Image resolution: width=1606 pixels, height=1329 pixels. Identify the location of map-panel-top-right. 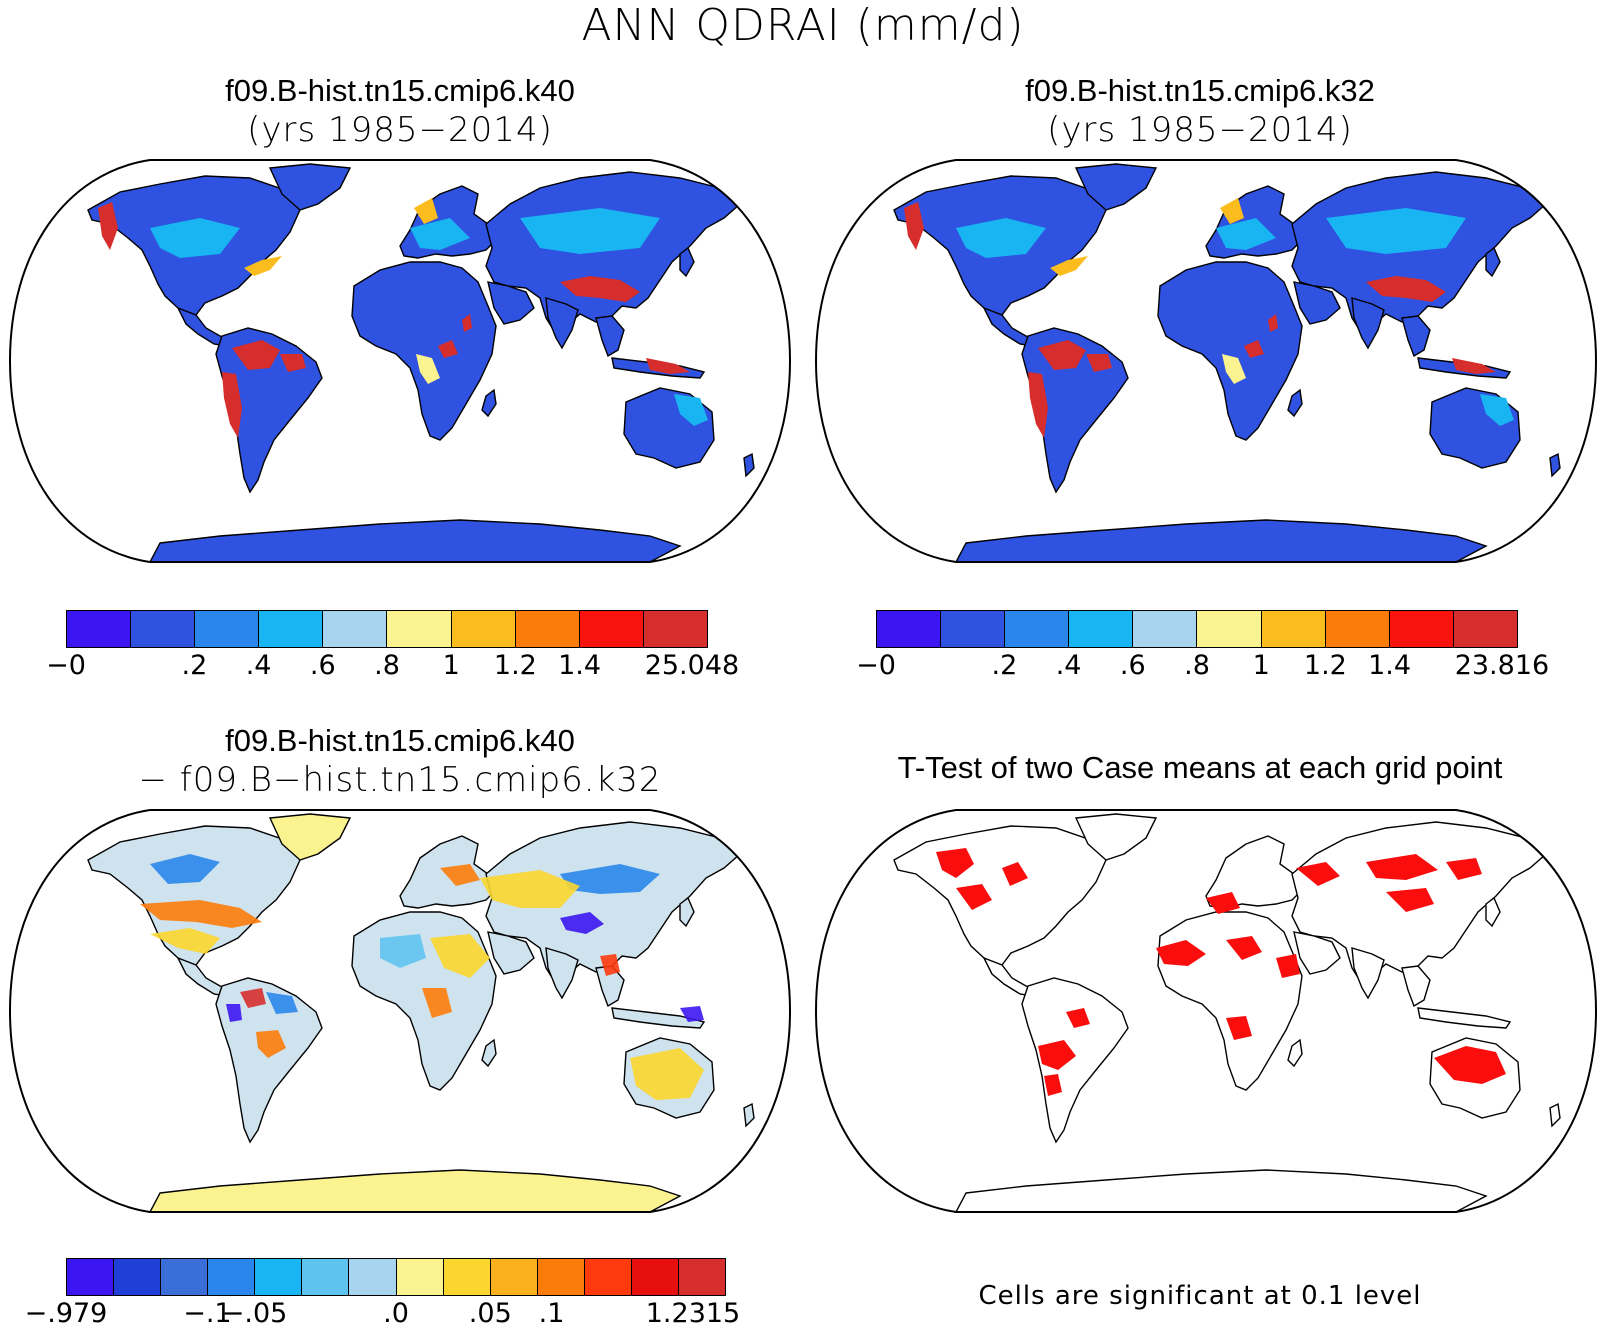
(1206, 361).